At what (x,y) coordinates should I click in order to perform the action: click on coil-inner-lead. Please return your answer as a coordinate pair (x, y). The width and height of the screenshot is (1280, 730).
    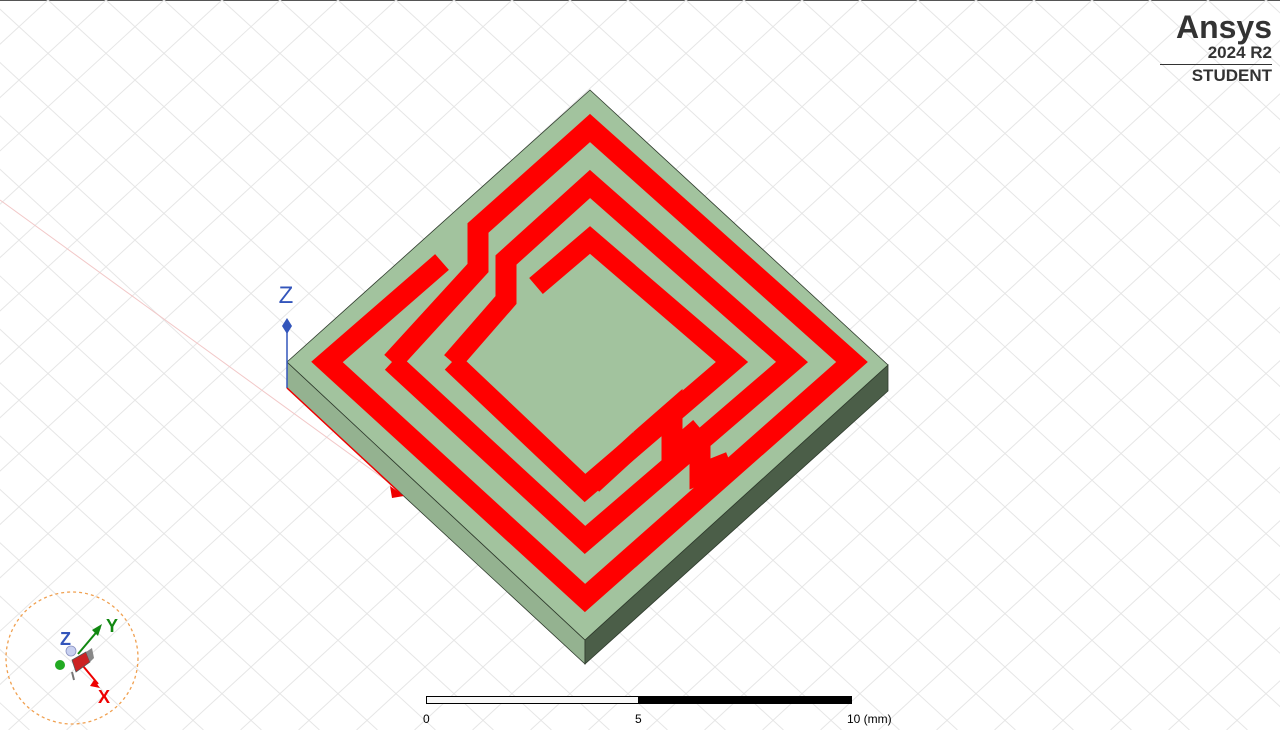
    Looking at the image, I should click on (616, 462).